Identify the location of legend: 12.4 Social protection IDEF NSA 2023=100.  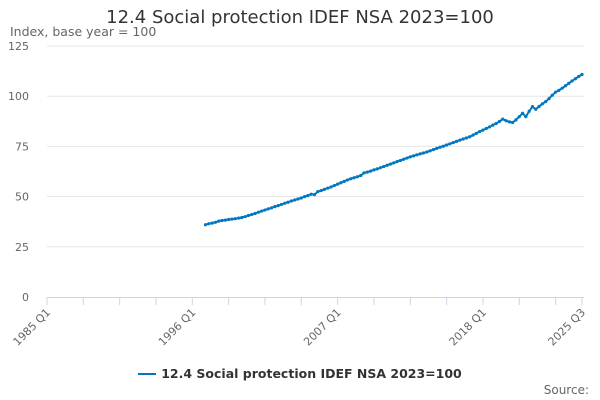
(300, 373).